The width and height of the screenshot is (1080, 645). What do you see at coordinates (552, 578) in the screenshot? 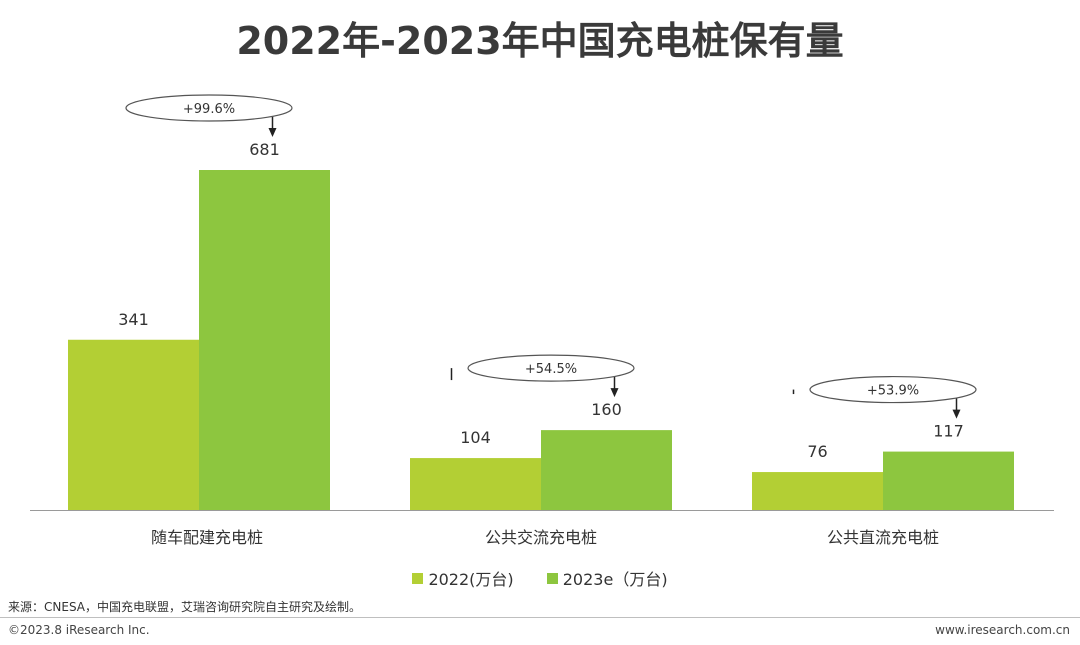
I see `legend-swatch-2023` at bounding box center [552, 578].